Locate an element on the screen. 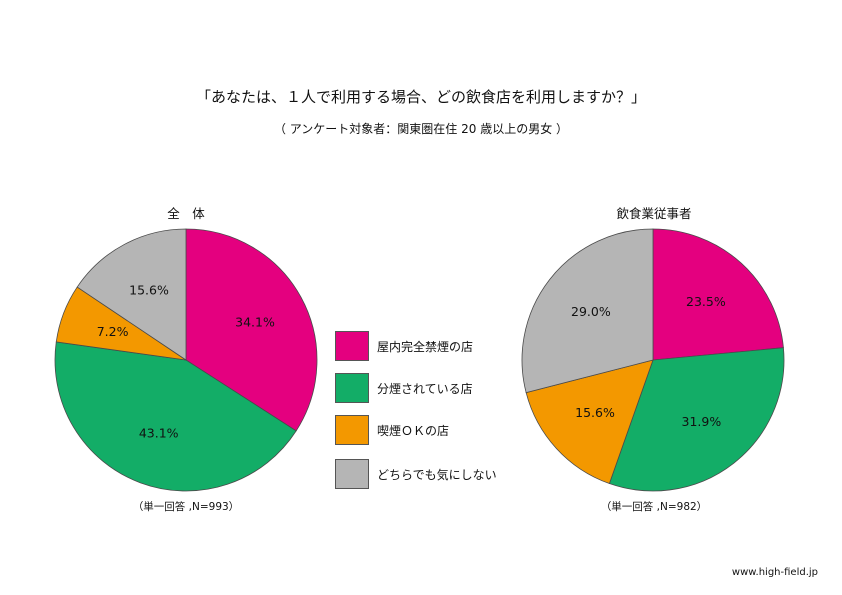  legend-item-nonsmoking: 屋内完全禁煙の店 is located at coordinates (404, 346).